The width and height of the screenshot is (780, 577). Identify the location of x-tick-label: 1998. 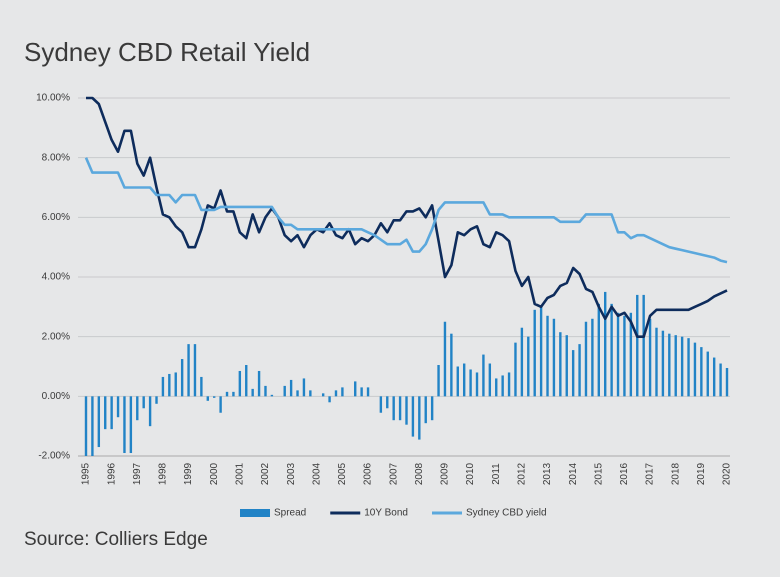
(163, 473).